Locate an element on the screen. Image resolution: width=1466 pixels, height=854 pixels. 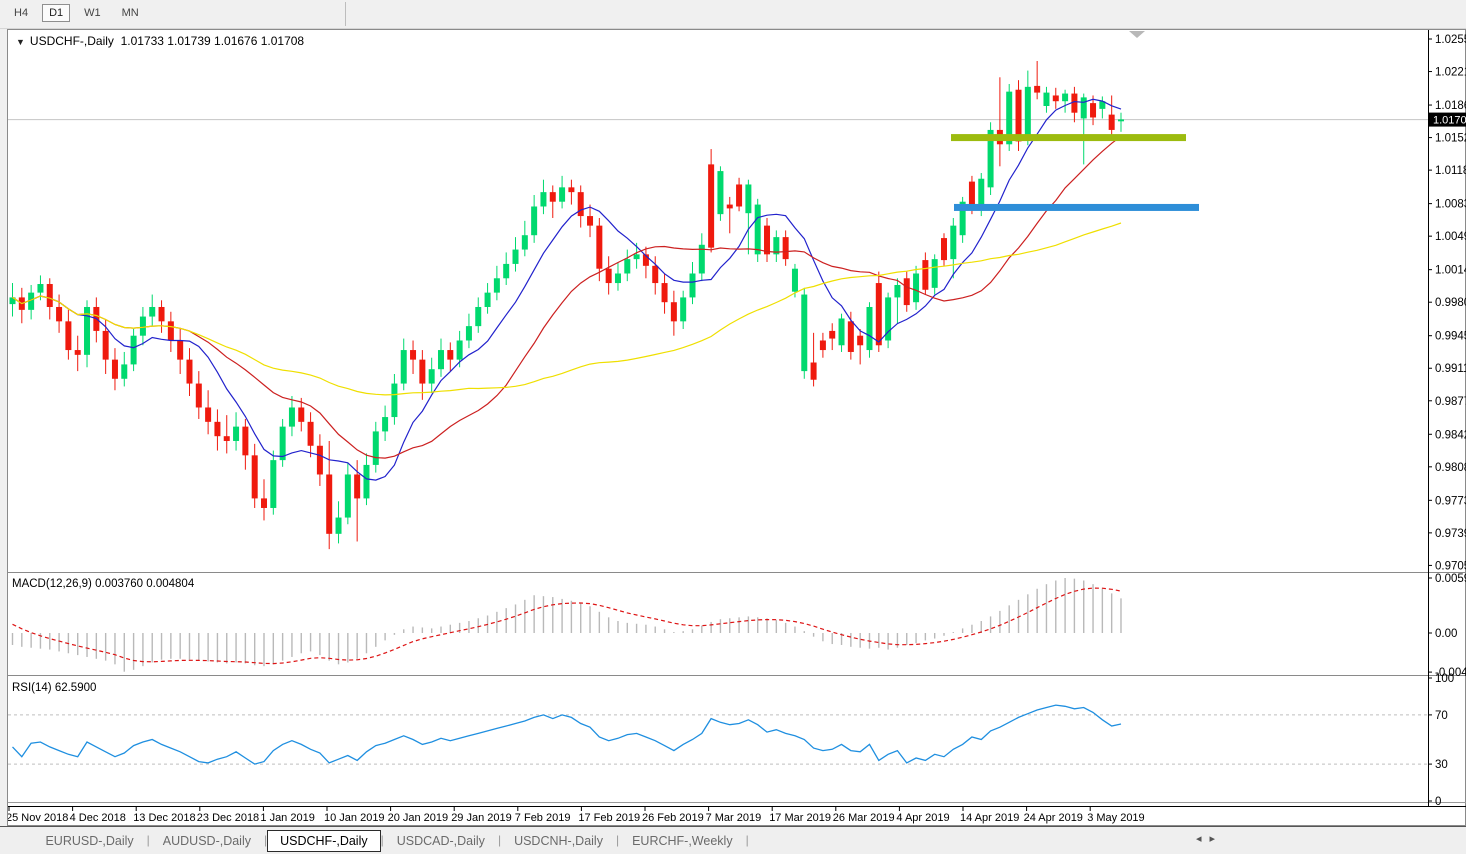
rsi-axis-label: 100 is located at coordinates (1444, 679).